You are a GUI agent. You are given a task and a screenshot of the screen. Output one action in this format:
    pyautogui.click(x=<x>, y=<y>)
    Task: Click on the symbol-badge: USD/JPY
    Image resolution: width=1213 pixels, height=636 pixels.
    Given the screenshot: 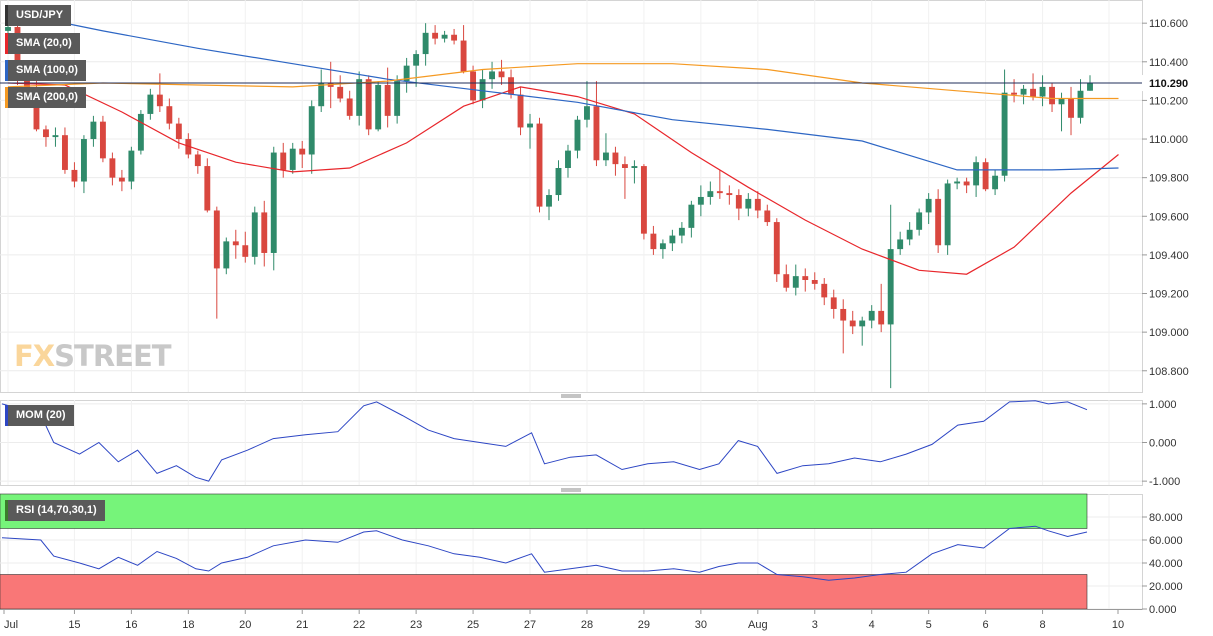 What is the action you would take?
    pyautogui.click(x=38, y=15)
    